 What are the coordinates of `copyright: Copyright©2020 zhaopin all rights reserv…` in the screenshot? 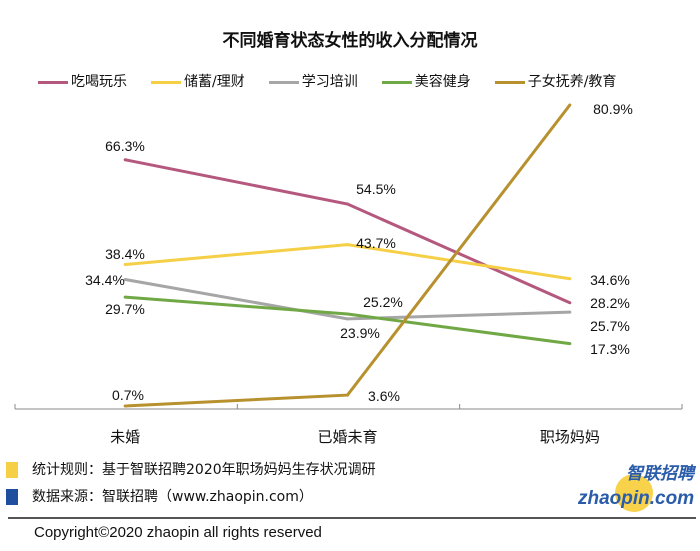 It's located at (178, 532).